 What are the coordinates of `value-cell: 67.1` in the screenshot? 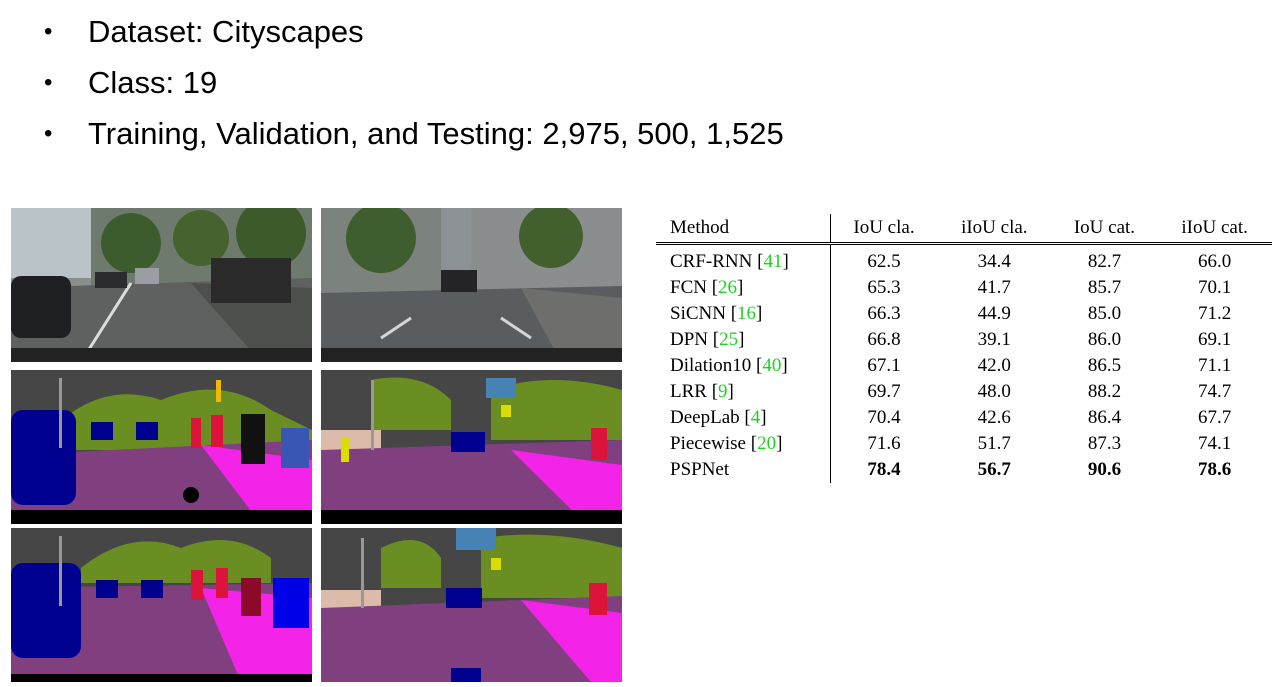 It's located at (884, 365).